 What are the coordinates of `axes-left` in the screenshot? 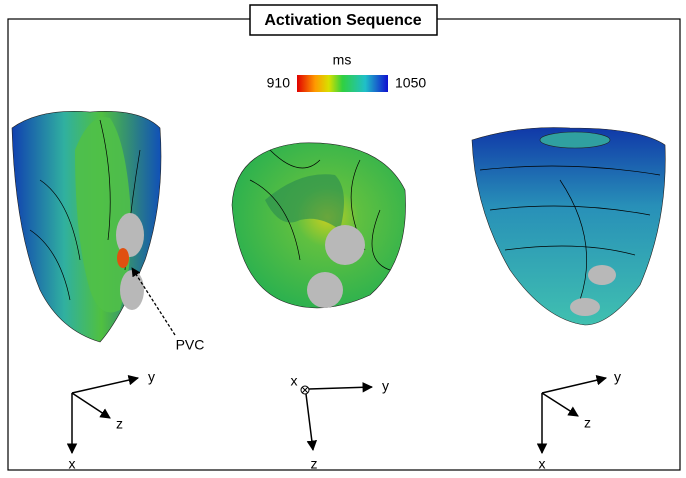 It's located at (103, 414).